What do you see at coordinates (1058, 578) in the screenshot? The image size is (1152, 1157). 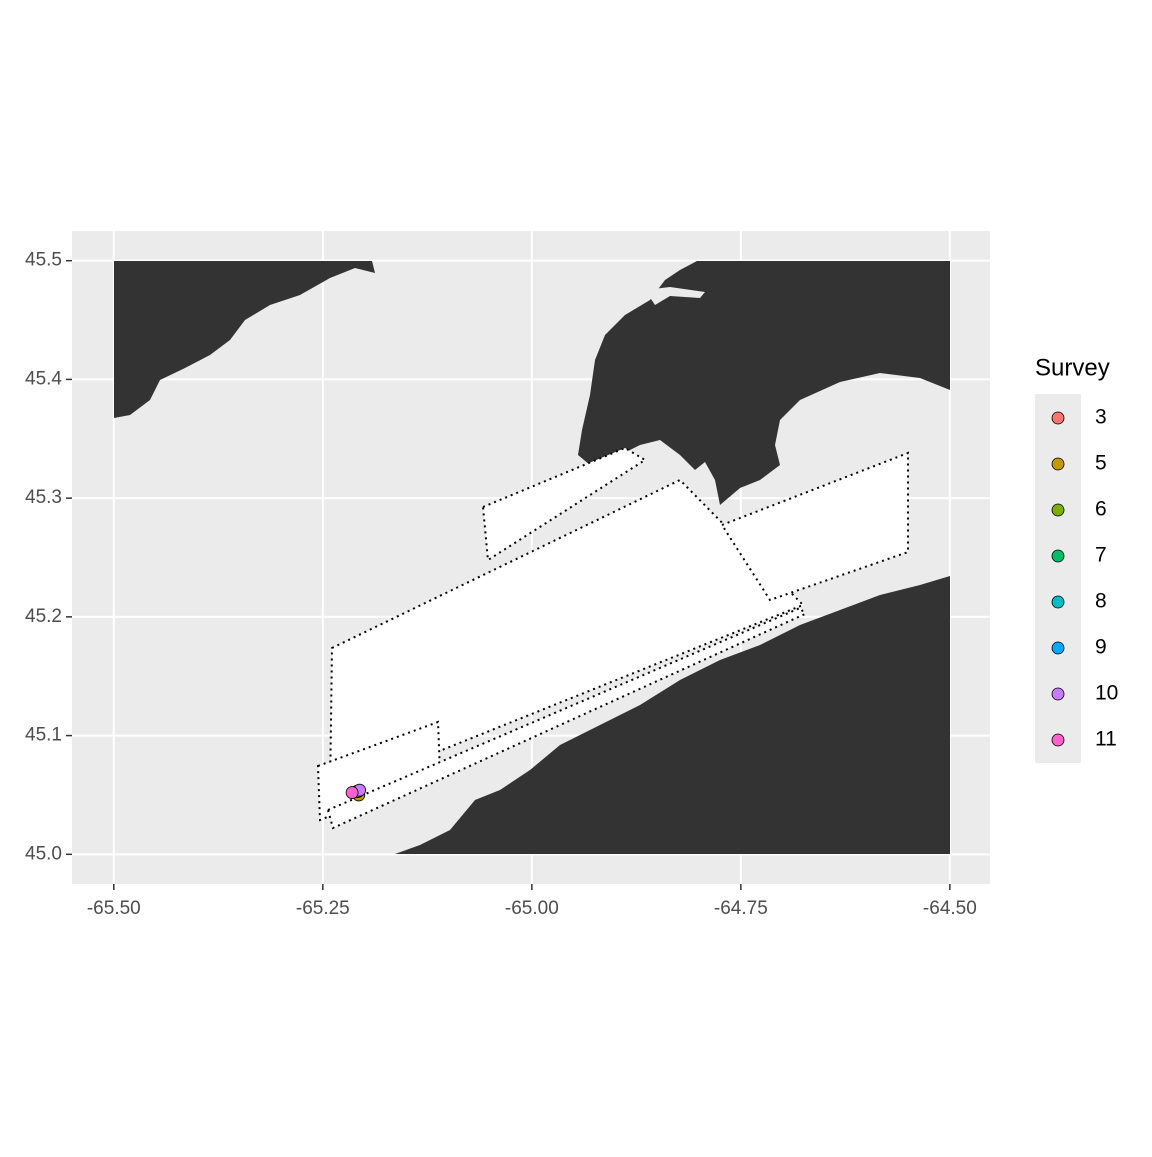 I see `legend-box` at bounding box center [1058, 578].